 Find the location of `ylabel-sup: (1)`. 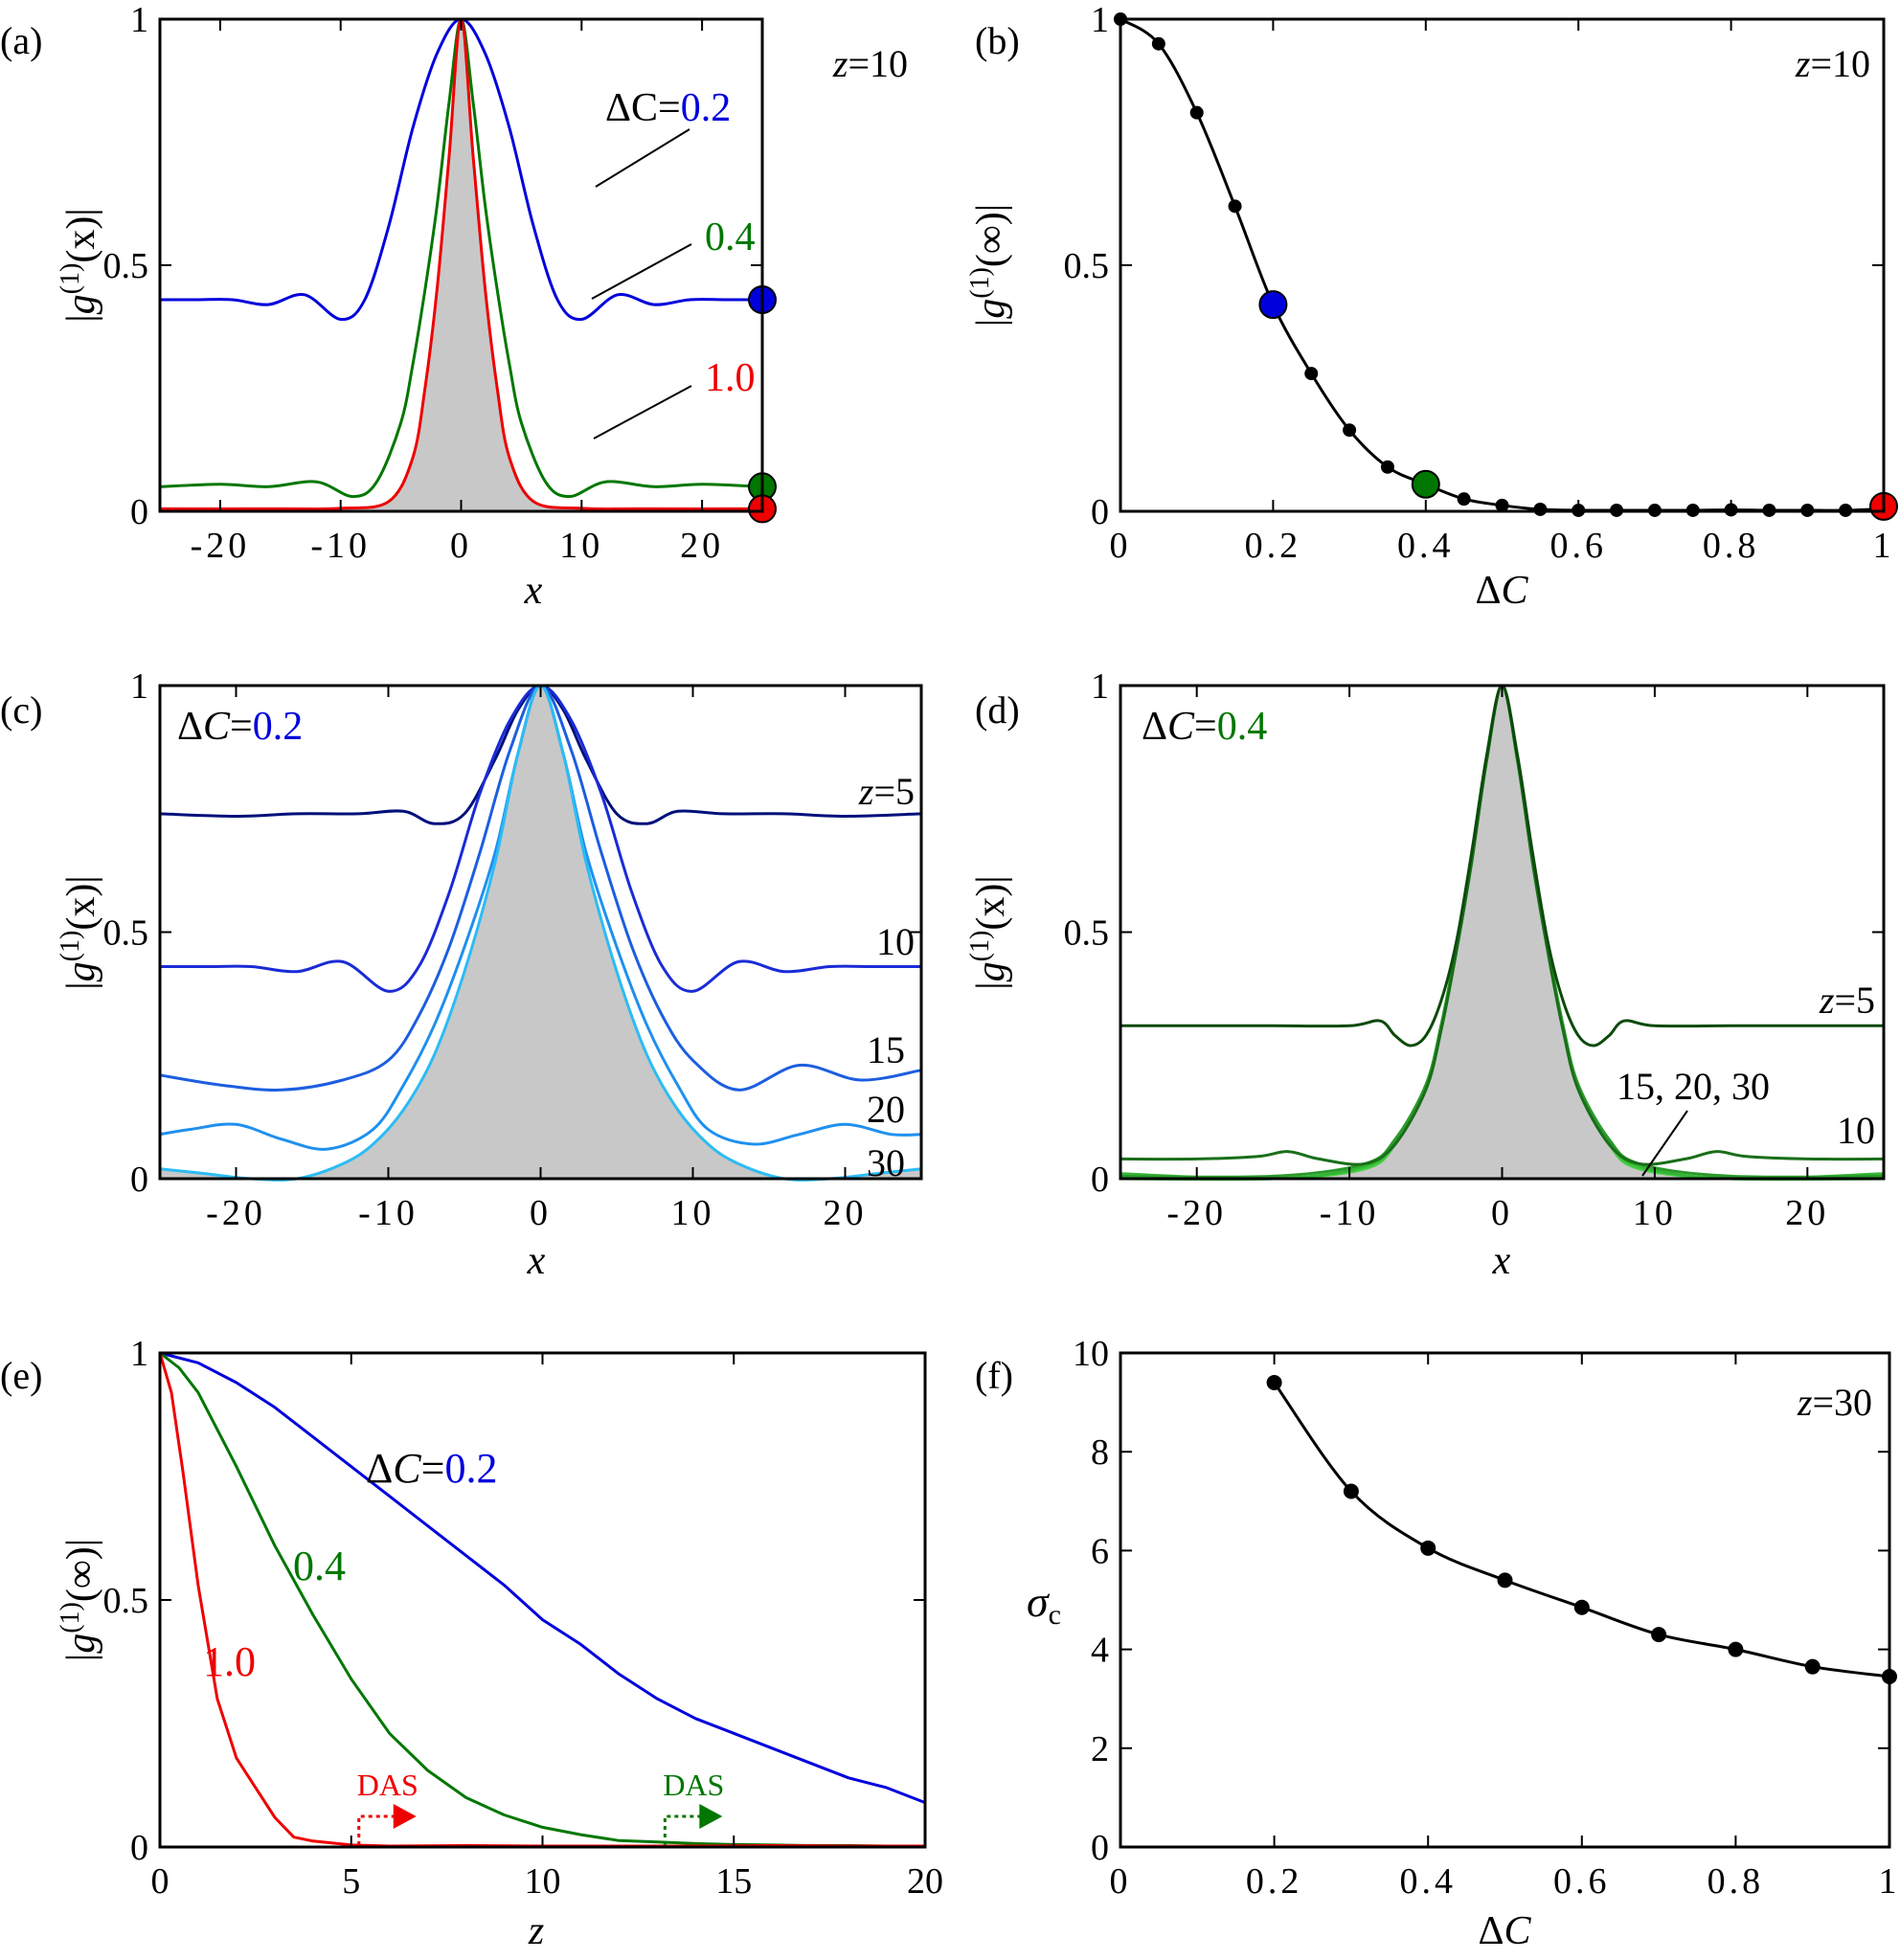

ylabel-sup: (1) is located at coordinates (70, 279).